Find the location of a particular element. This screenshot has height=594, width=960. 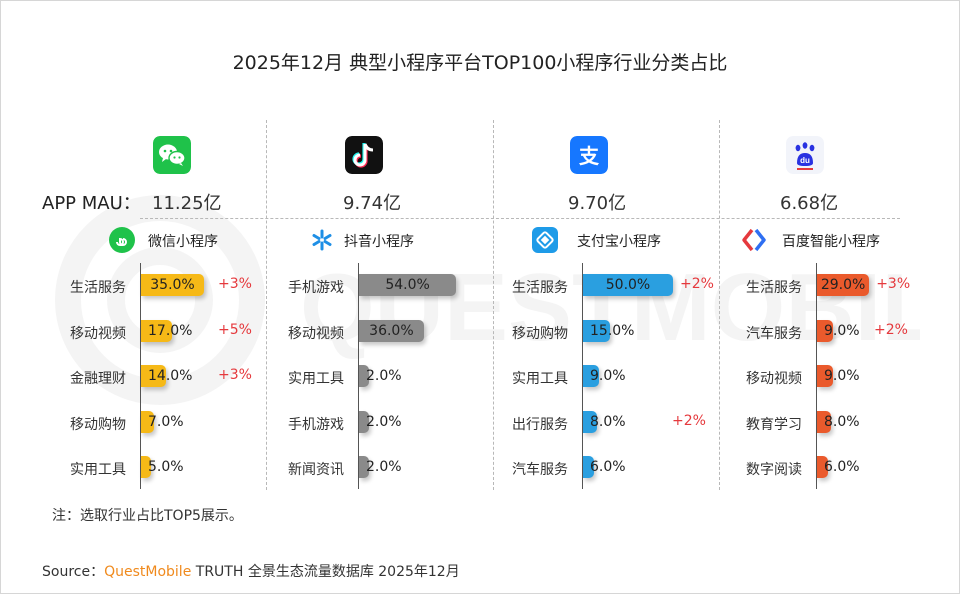

baidu-miniprogram-icon is located at coordinates (754, 240).